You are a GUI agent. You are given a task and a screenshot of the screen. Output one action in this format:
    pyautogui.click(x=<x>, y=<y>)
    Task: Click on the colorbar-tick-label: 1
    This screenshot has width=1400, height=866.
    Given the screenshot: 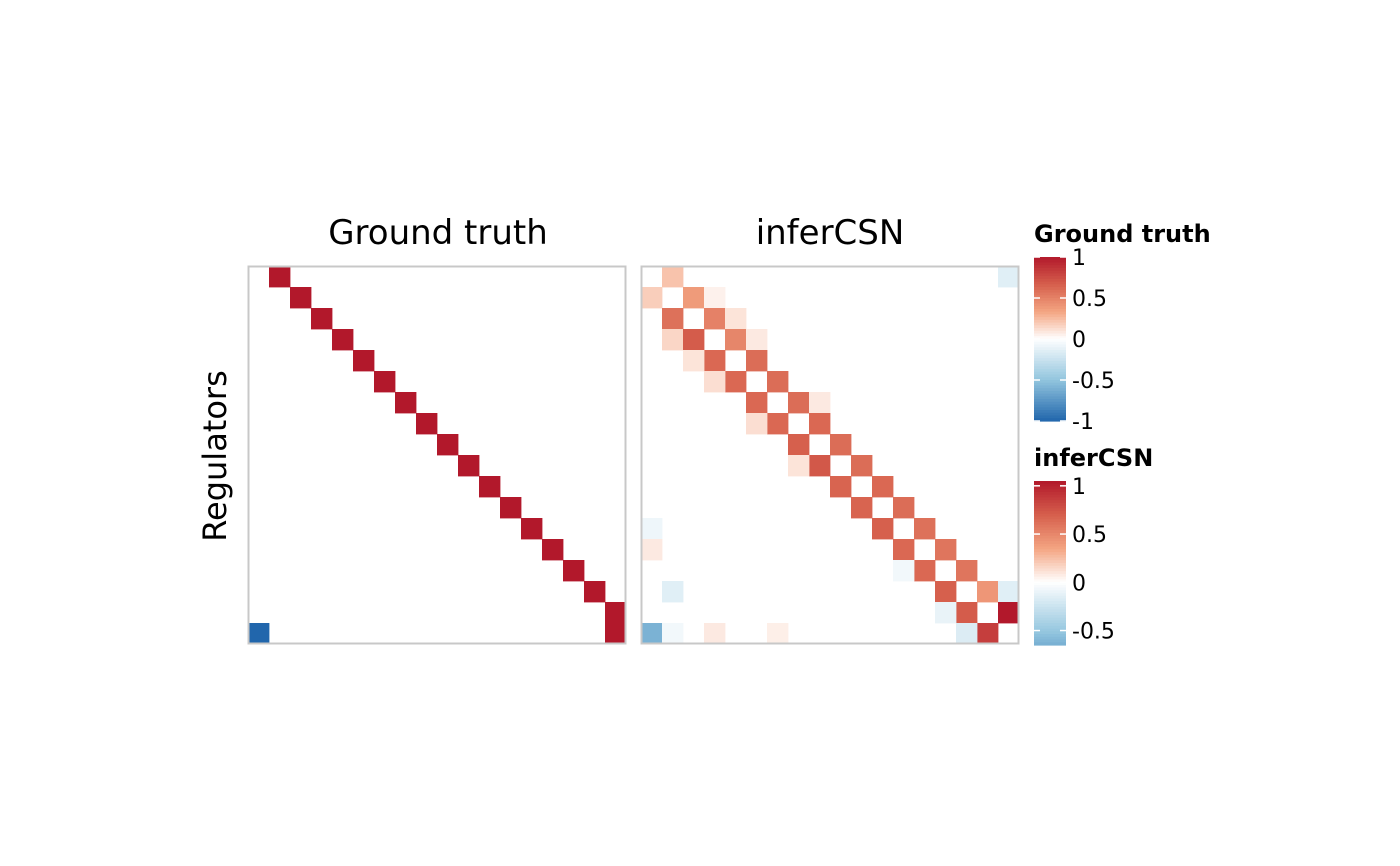 What is the action you would take?
    pyautogui.click(x=1079, y=258)
    